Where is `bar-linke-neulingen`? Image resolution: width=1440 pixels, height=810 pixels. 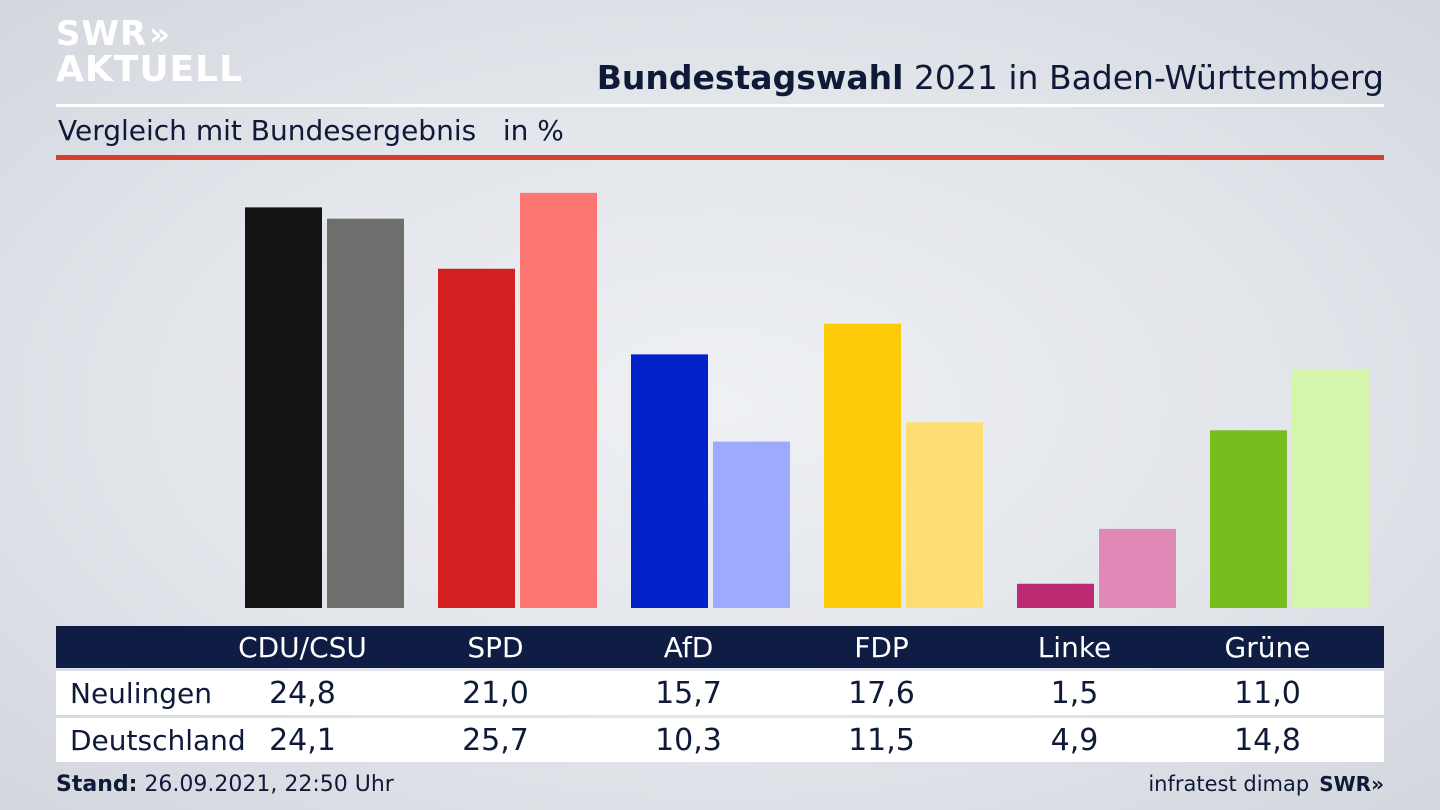
bar-linke-neulingen is located at coordinates (1055, 595).